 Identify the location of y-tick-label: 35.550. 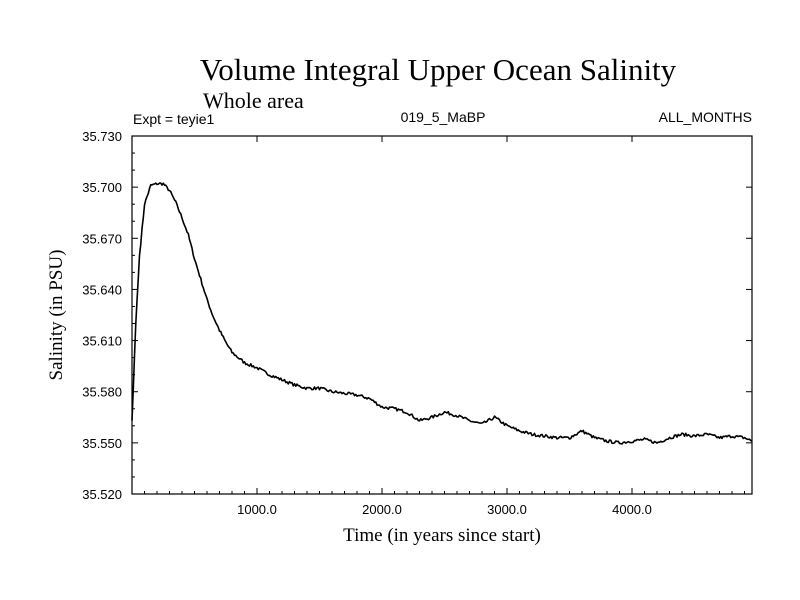
(102, 443).